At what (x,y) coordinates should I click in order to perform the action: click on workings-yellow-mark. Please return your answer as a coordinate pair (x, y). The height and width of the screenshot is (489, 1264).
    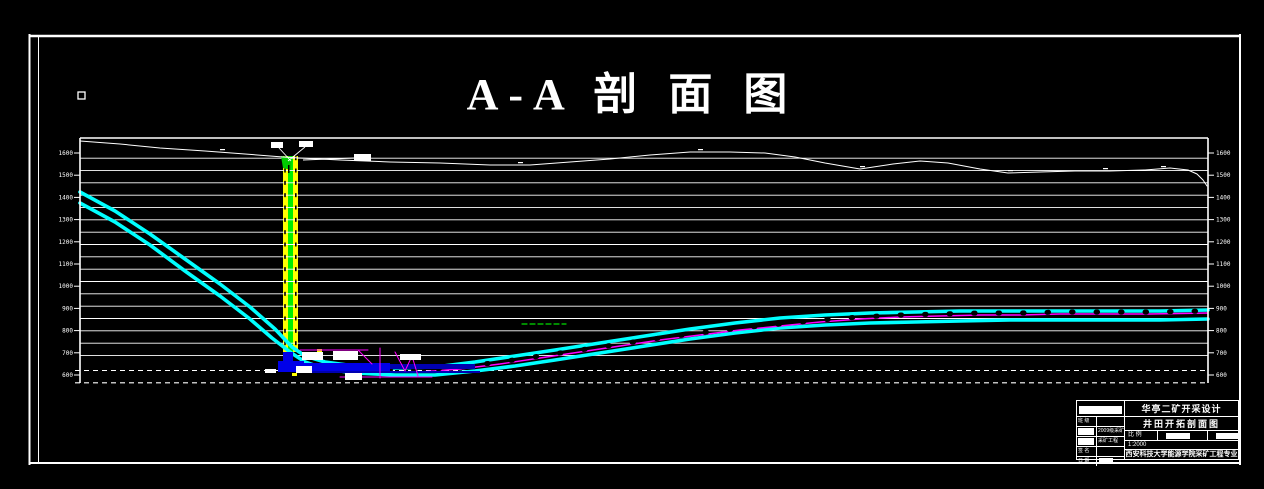
    Looking at the image, I should click on (294, 374).